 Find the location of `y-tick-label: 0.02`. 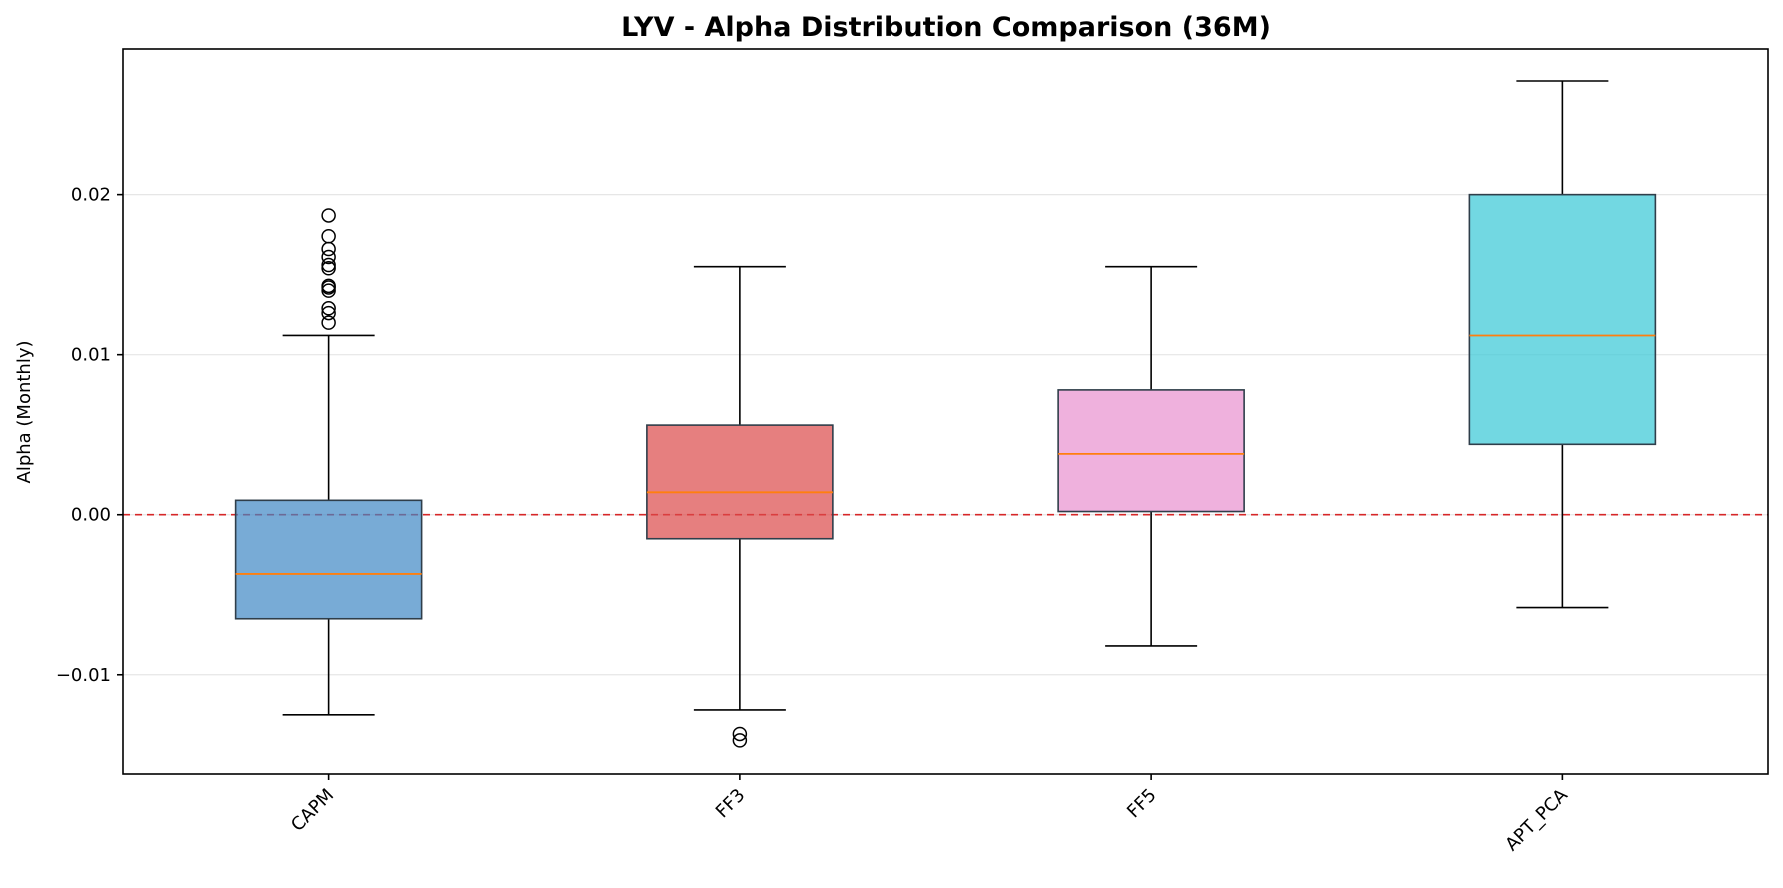

y-tick-label: 0.02 is located at coordinates (91, 195).